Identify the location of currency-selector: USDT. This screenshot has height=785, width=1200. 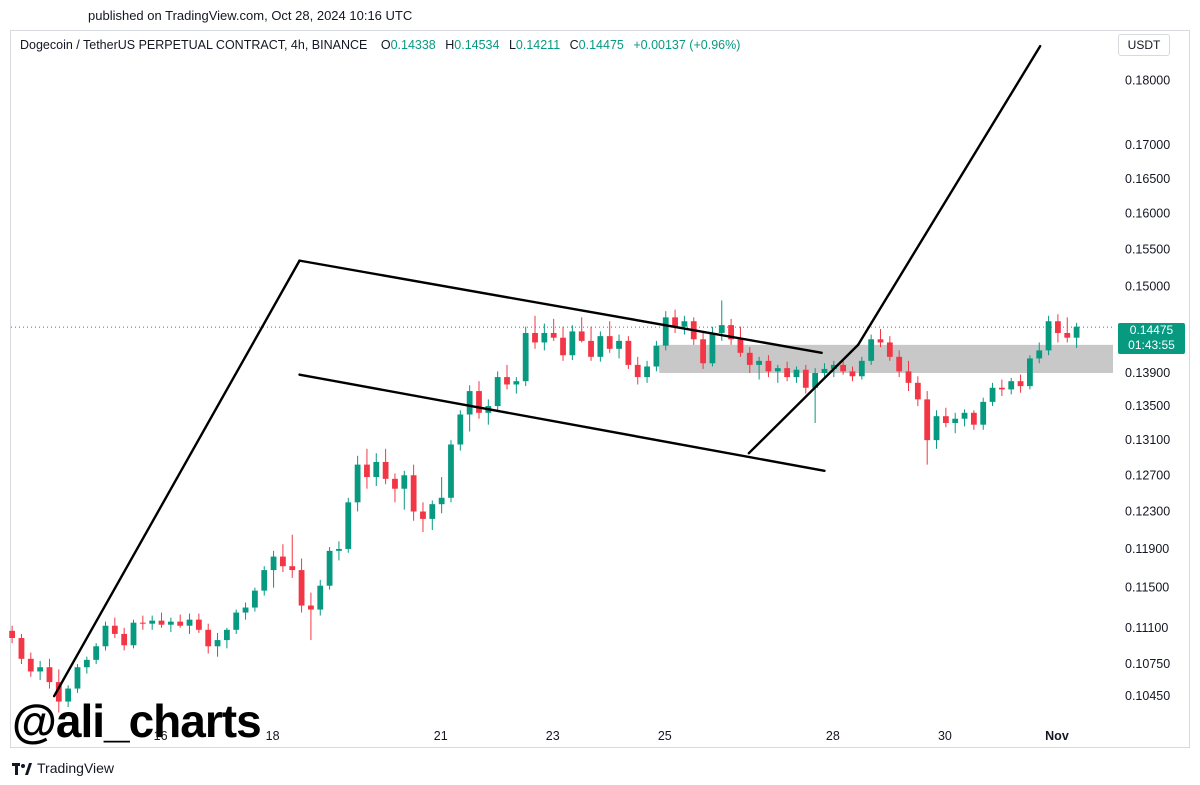
(1144, 45).